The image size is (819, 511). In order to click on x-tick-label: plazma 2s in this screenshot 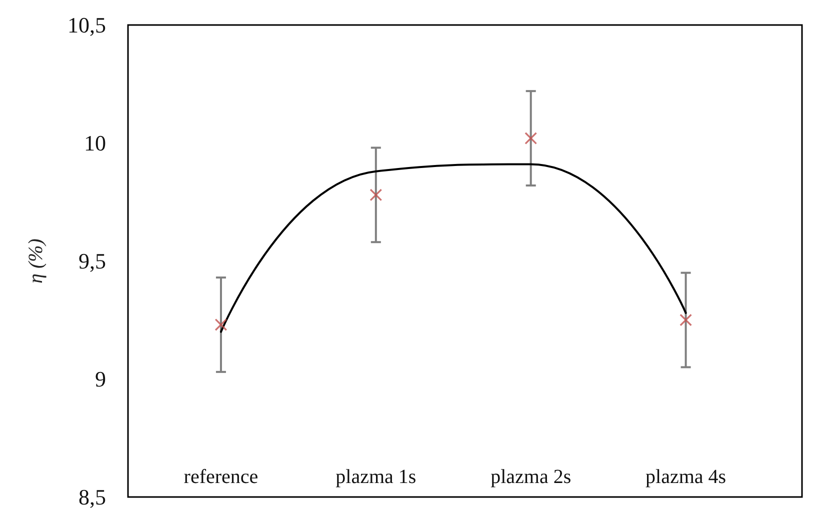, I will do `click(531, 477)`.